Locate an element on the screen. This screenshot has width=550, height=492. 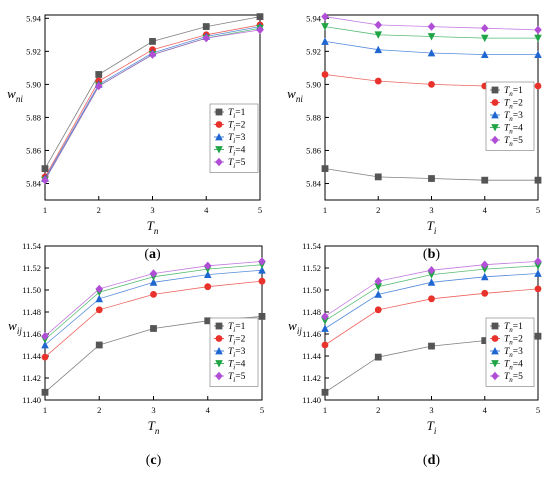
panel-caption: (b) is located at coordinates (431, 254).